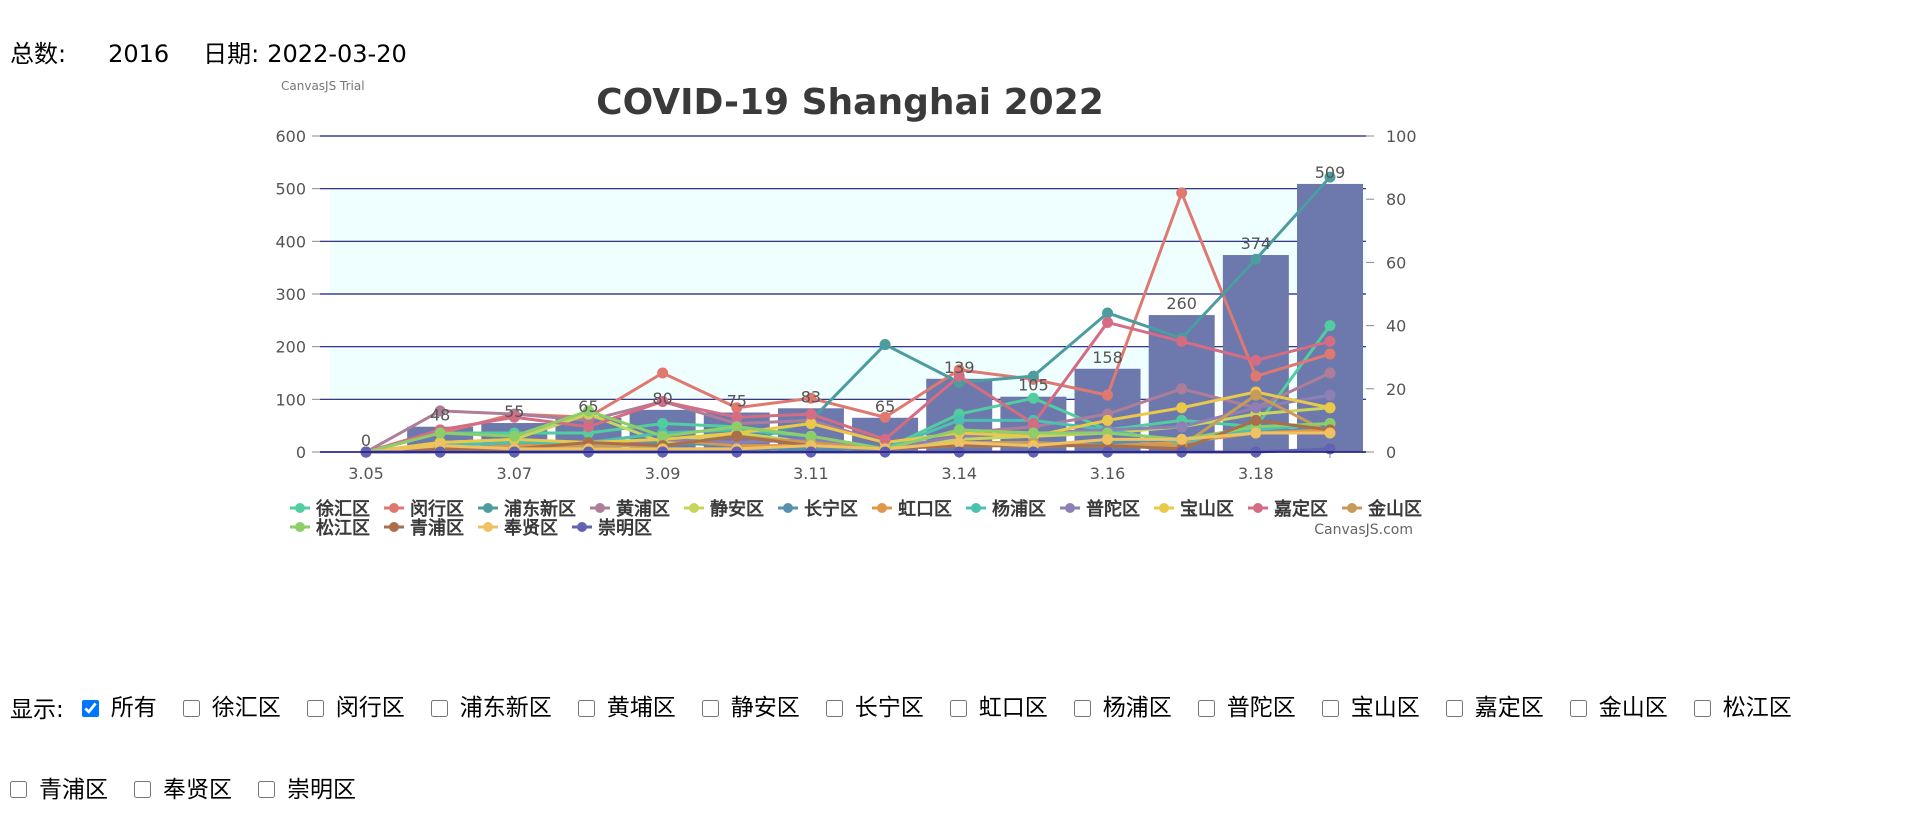  What do you see at coordinates (59, 790) in the screenshot?
I see `checkbox-district: 青浦区` at bounding box center [59, 790].